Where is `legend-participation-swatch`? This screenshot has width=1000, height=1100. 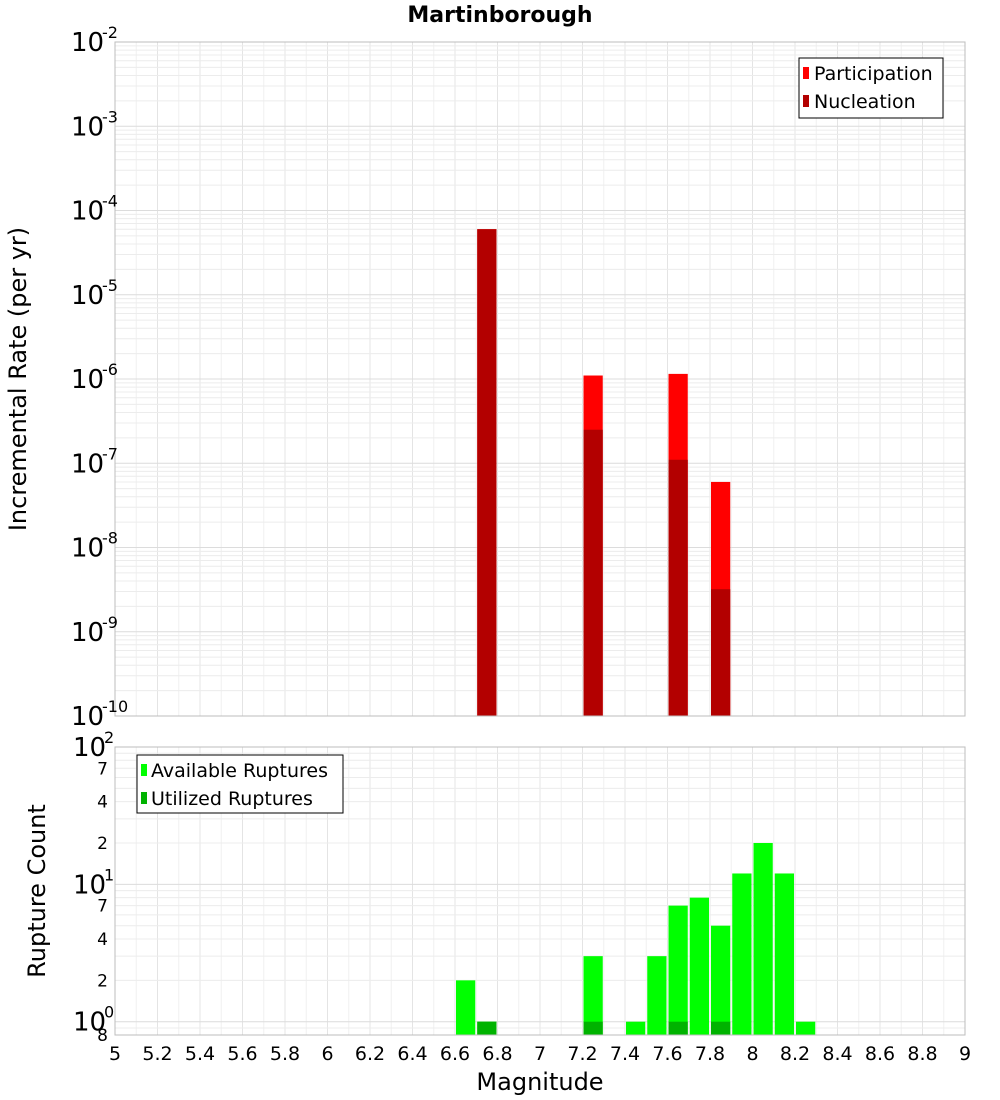 legend-participation-swatch is located at coordinates (806, 73).